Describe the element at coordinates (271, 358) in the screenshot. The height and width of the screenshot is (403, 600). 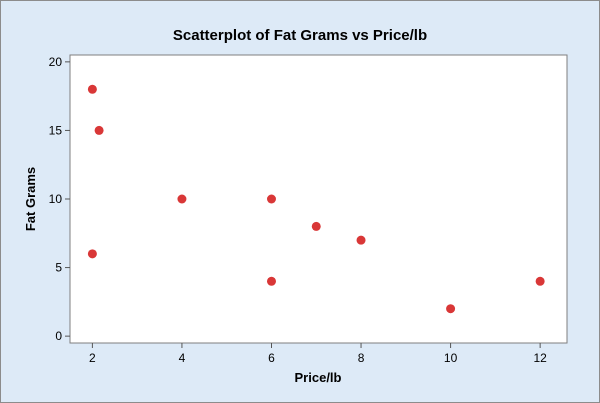
I see `x-tick-label: 6` at that location.